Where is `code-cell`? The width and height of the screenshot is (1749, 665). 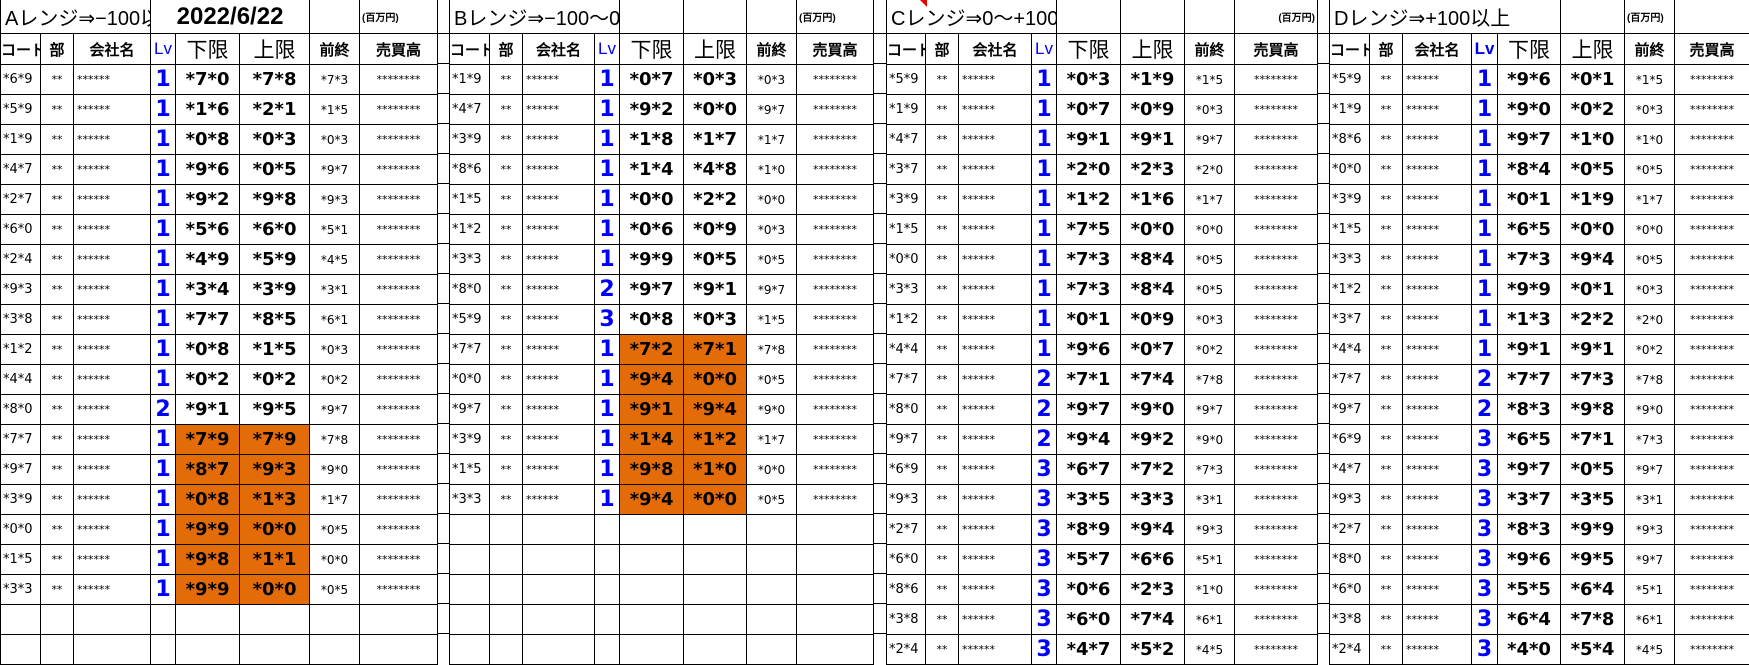 code-cell is located at coordinates (469, 559).